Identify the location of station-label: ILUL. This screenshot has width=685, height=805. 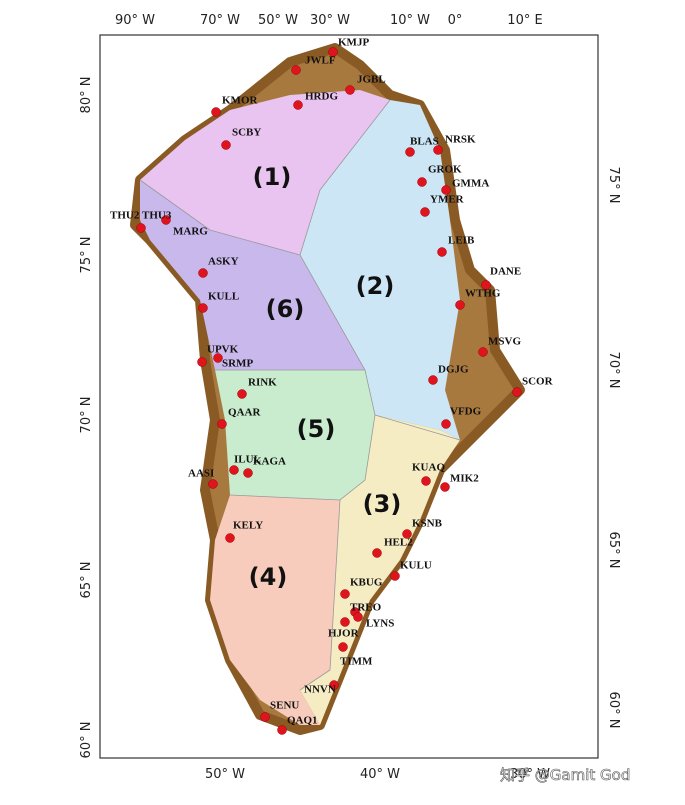
(247, 460).